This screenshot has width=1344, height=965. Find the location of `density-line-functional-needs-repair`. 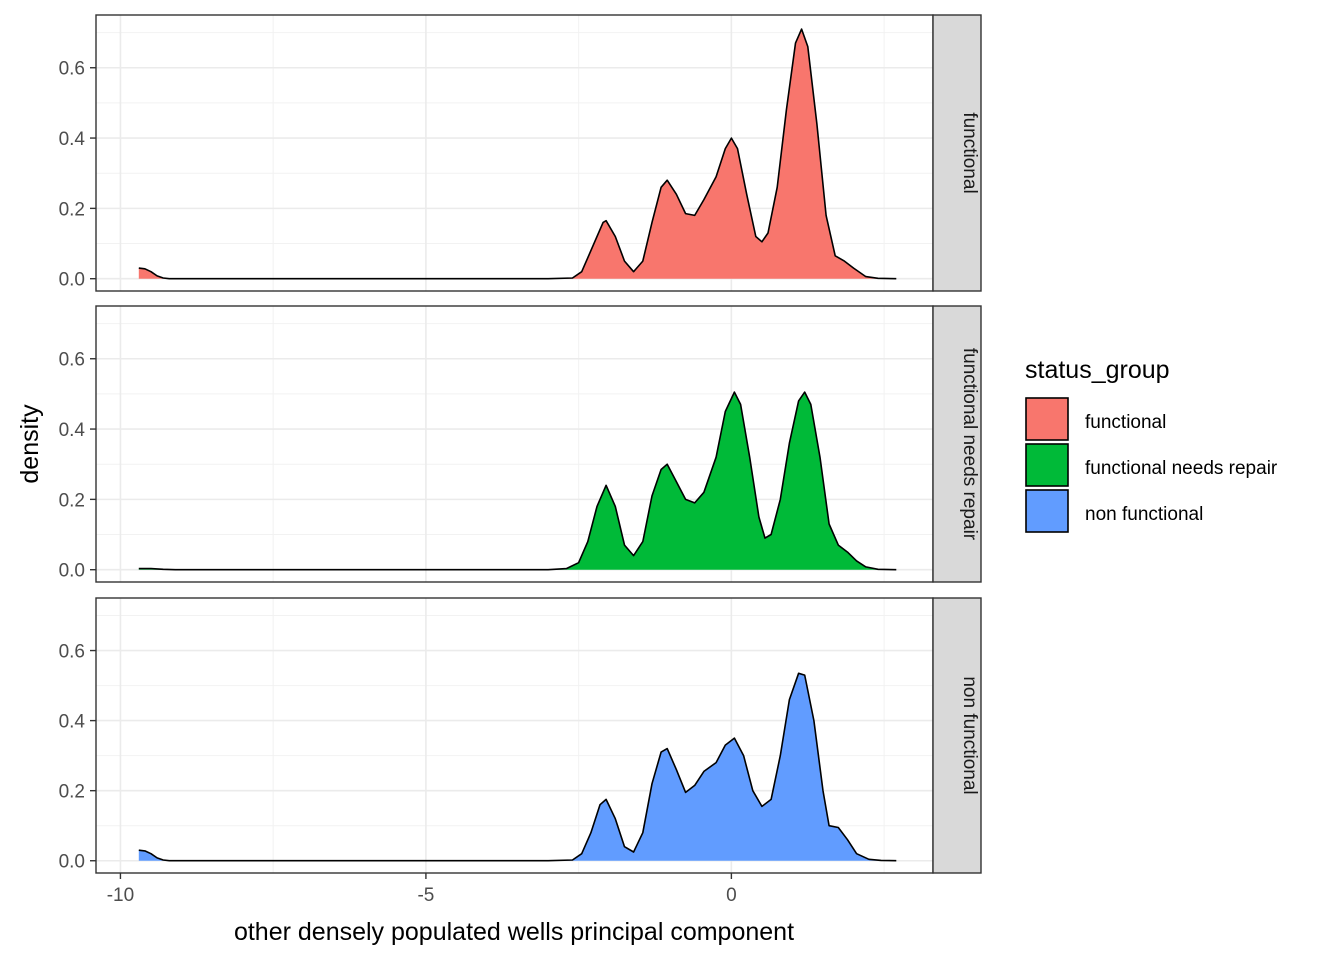

density-line-functional-needs-repair is located at coordinates (517, 481).